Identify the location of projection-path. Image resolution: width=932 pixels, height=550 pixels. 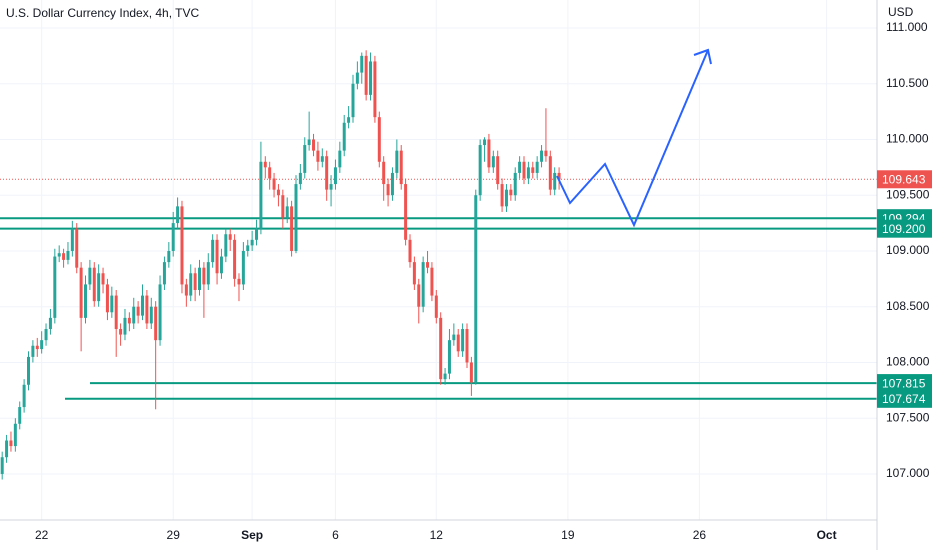
(632, 138).